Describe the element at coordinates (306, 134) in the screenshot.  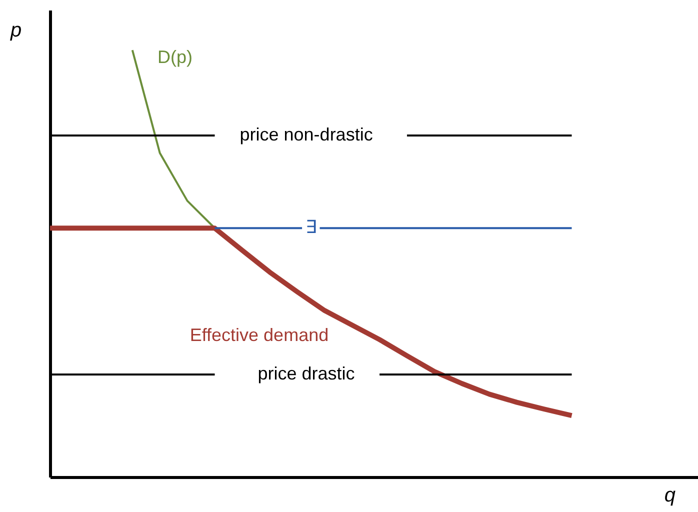
I see `annotation: price non-drastic` at that location.